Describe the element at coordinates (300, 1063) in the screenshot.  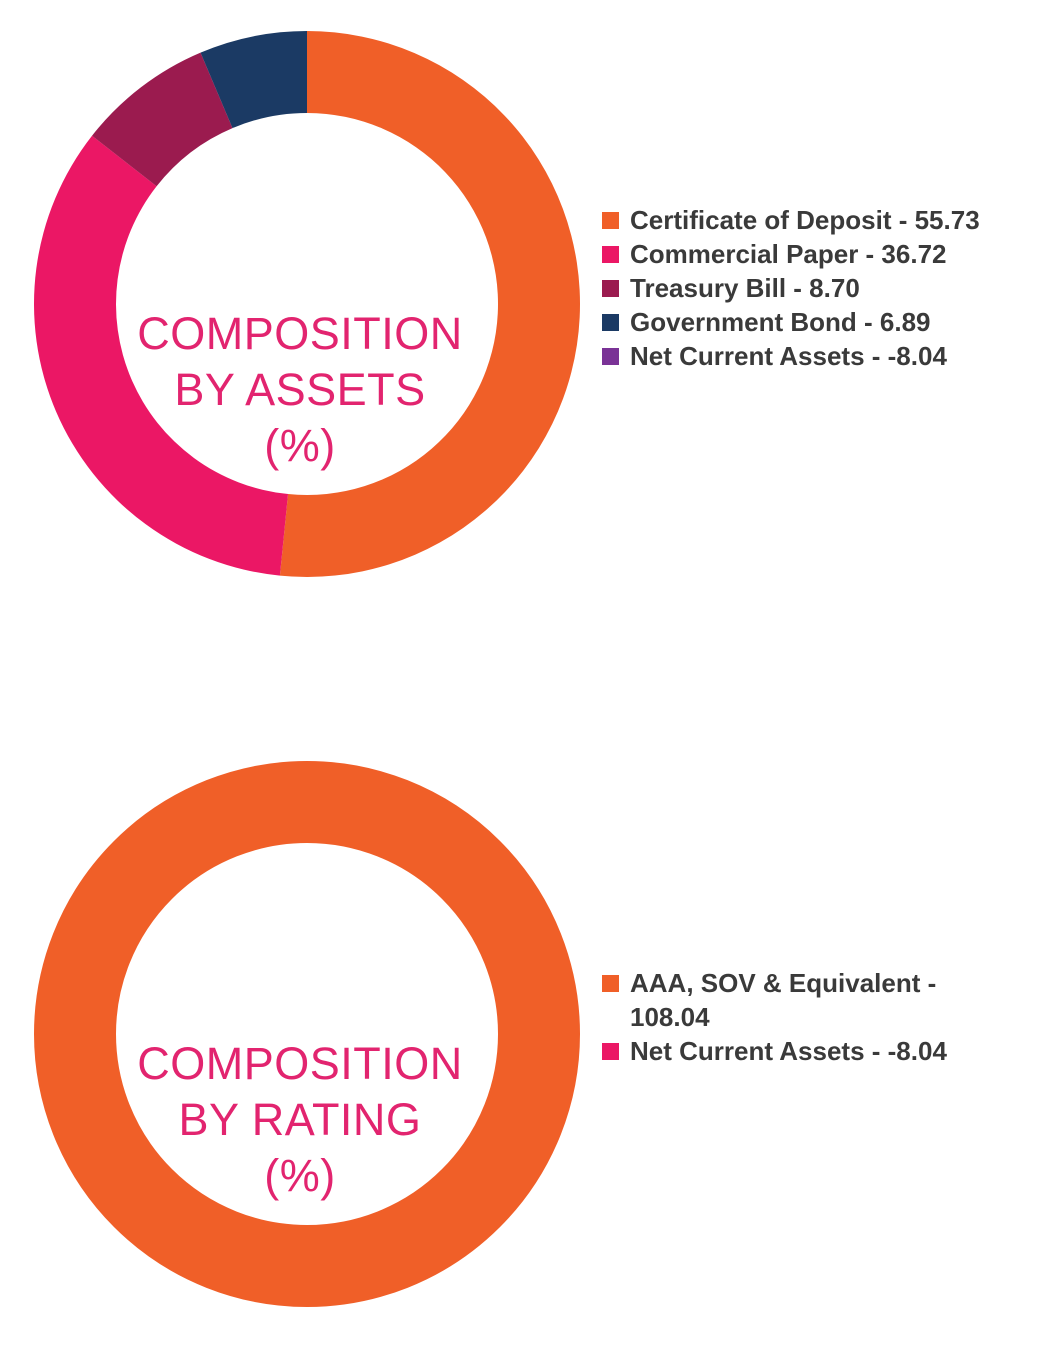
I see `rating-title-line-1: COMPOSITION` at that location.